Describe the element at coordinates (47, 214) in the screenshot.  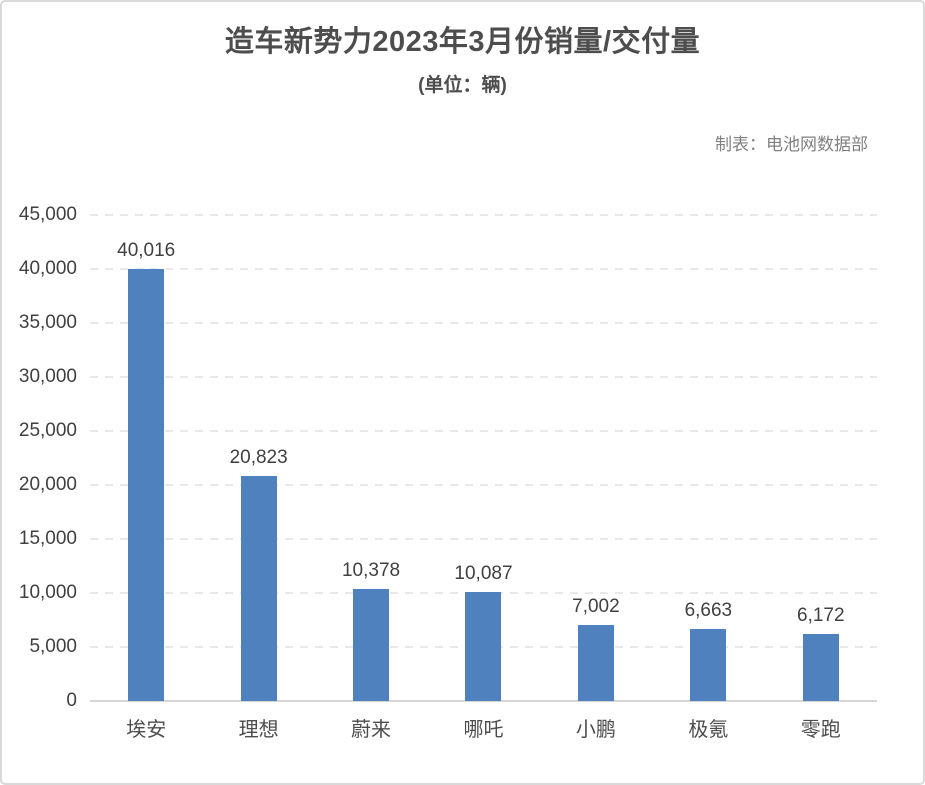
I see `y-tick-label: 45,000` at that location.